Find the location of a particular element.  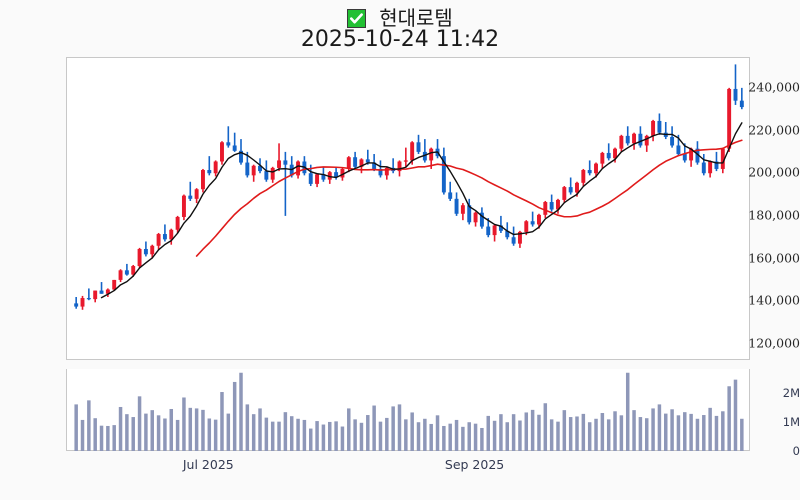

chart-timestamp: 2025-10-24 11:42 is located at coordinates (400, 39).